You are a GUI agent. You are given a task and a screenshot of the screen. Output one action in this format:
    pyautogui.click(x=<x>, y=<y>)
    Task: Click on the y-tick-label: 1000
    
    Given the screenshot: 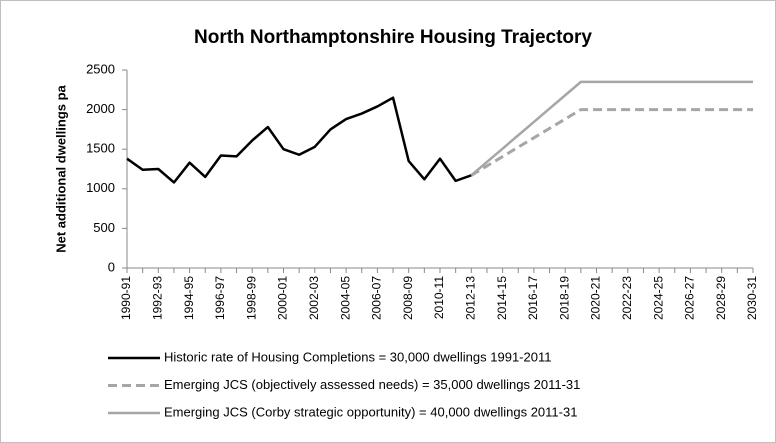 What is the action you would take?
    pyautogui.click(x=100, y=187)
    